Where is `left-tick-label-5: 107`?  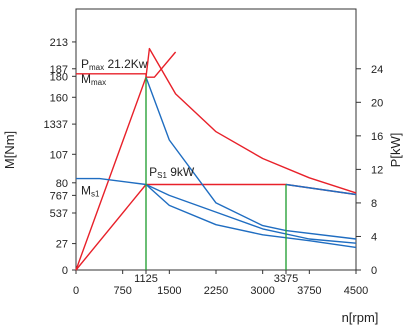
left-tick-label-5: 107 is located at coordinates (59, 155).